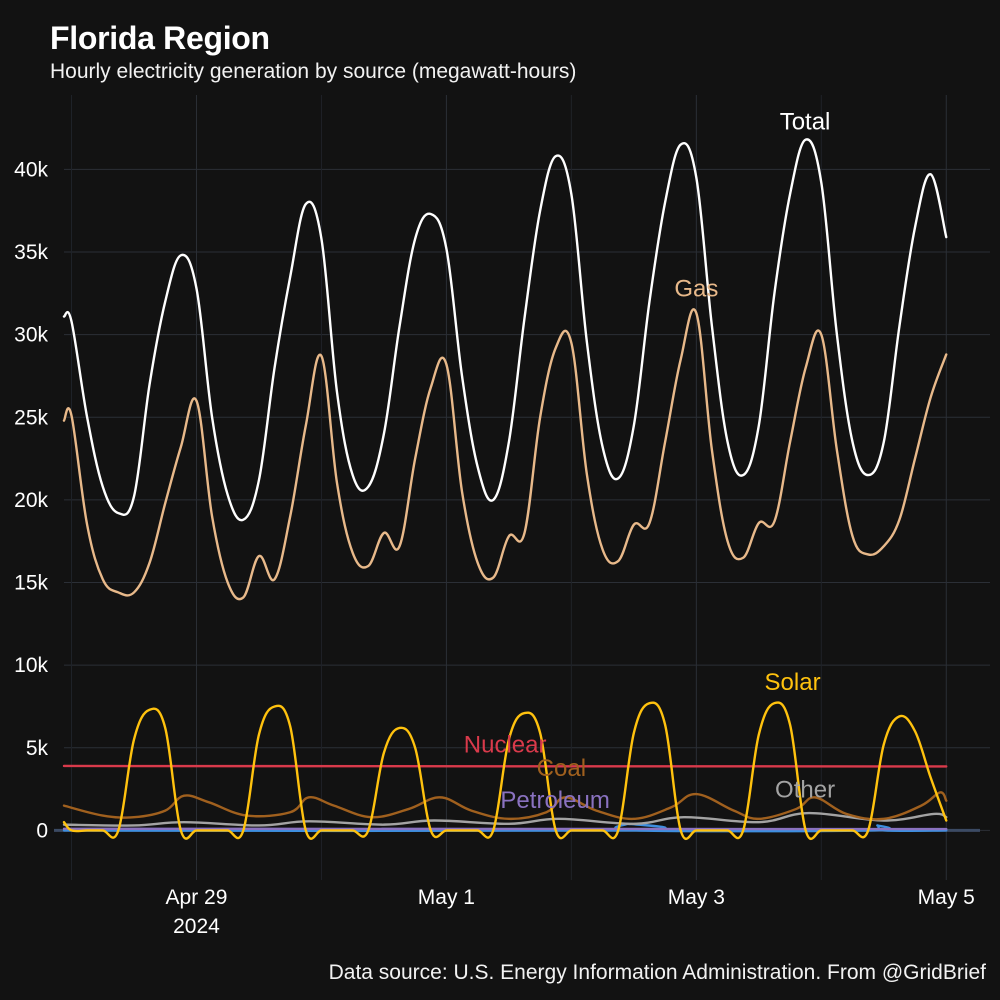  I want to click on y-tick-label: 25k, so click(31, 417).